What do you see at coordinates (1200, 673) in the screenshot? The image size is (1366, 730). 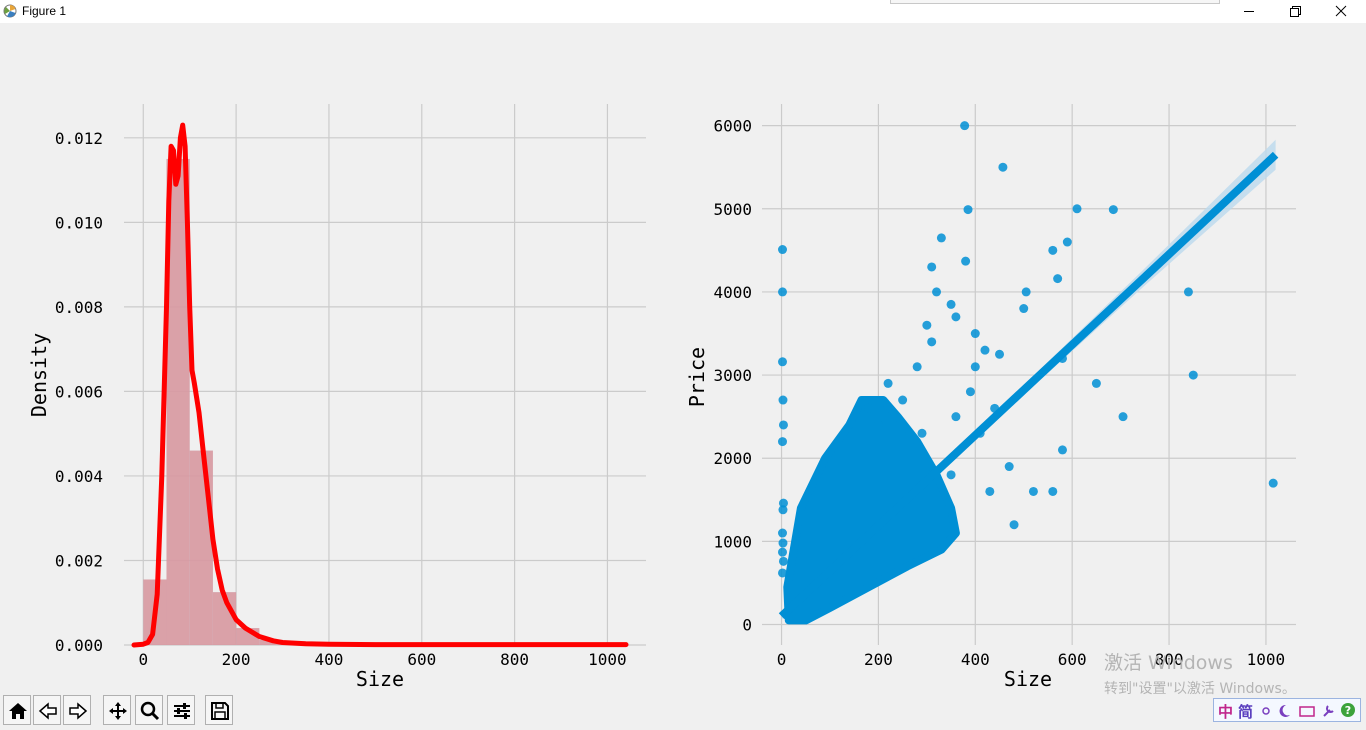 I see `activation-watermark: 激活 Windows 转到"设置"以激活 Windows。` at bounding box center [1200, 673].